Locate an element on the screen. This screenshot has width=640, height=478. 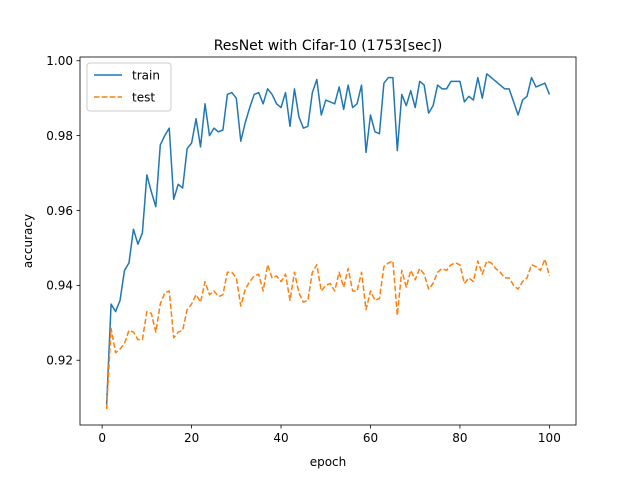
y-tick-label: 0.92 is located at coordinates (59, 361).